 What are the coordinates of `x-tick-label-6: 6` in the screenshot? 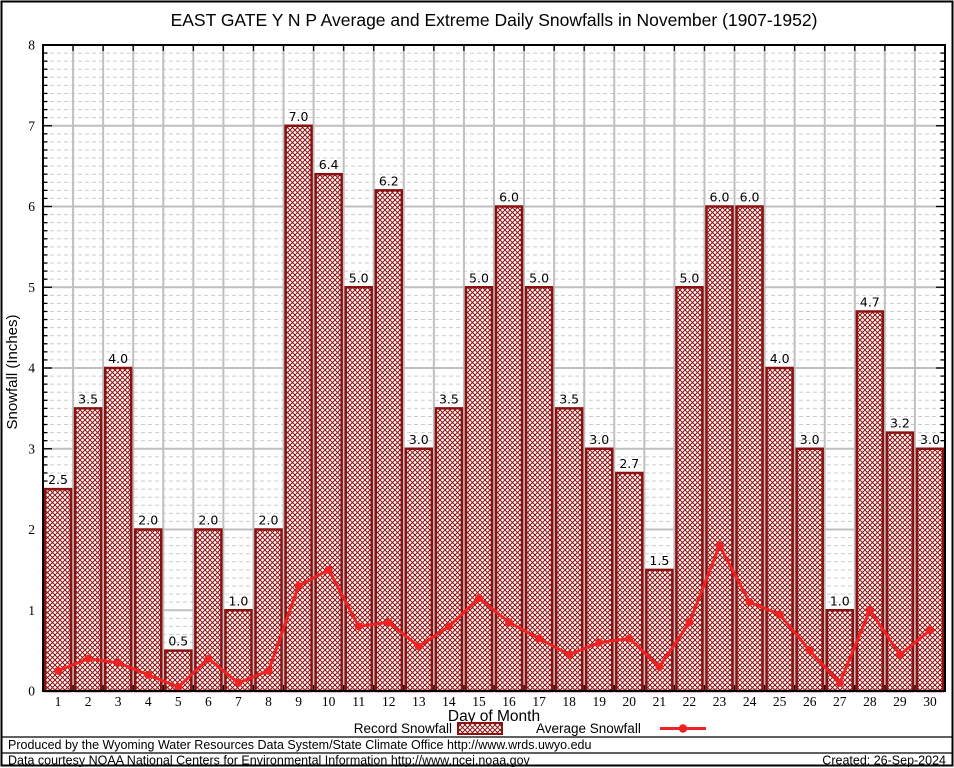 It's located at (208, 701).